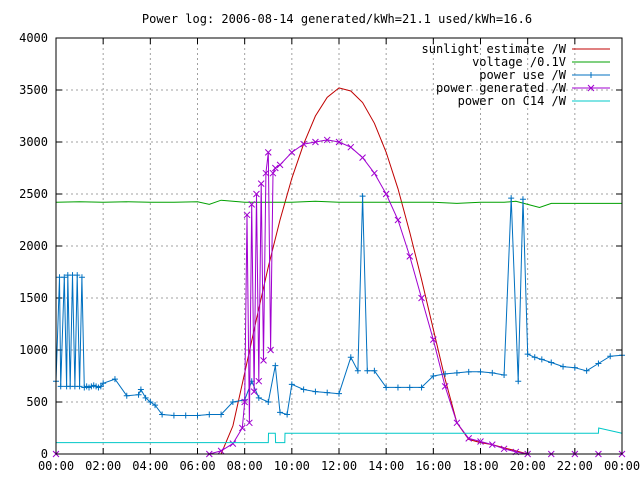  I want to click on y-tick-label: 2000, so click(33, 246).